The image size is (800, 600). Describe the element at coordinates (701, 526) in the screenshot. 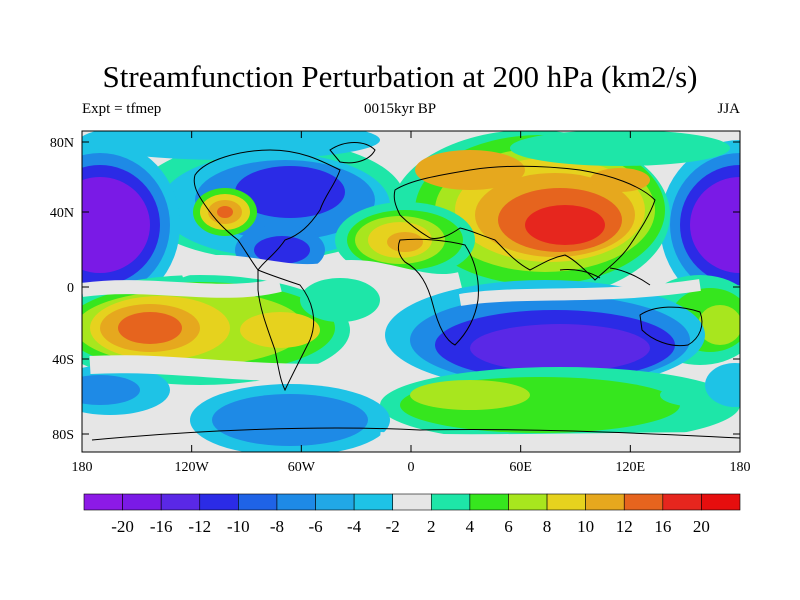

I see `colorbar-label: 20` at that location.